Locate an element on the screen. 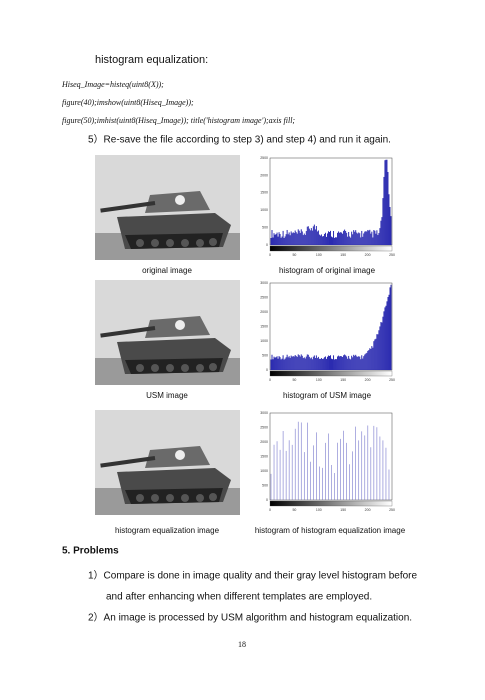  section-title: 5. Problems is located at coordinates (90, 551).